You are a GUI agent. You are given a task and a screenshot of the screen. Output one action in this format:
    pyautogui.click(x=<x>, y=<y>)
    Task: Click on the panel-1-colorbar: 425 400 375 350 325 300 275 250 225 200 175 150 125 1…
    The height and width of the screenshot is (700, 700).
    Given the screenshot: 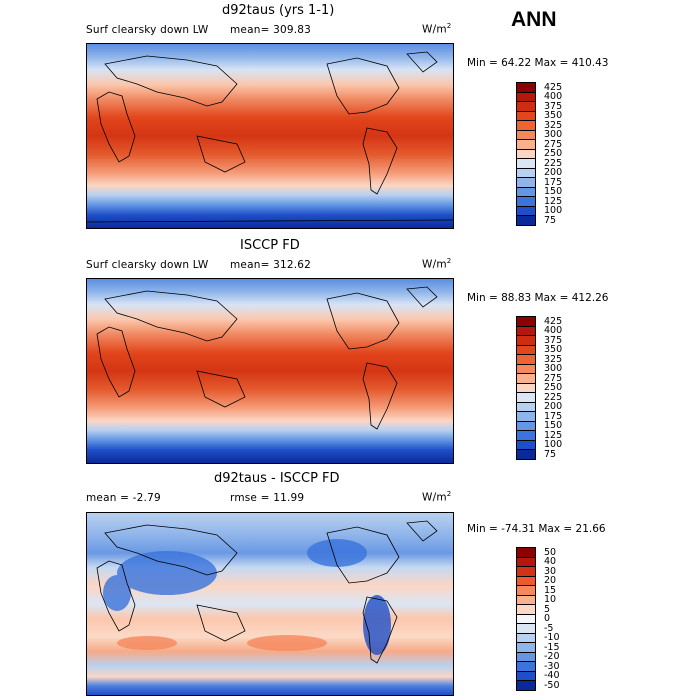 What is the action you would take?
    pyautogui.click(x=546, y=154)
    